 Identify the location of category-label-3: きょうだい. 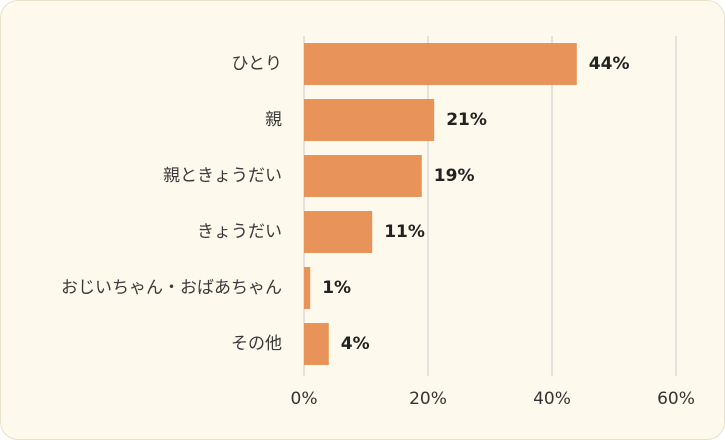
(239, 232).